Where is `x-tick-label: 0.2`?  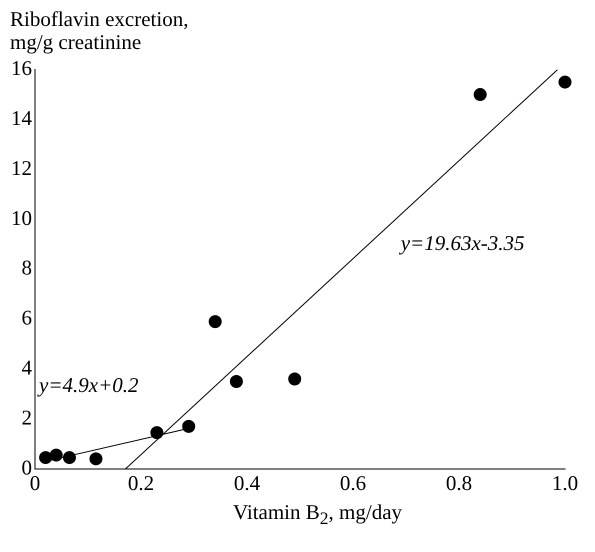
x-tick-label: 0.2 is located at coordinates (141, 482).